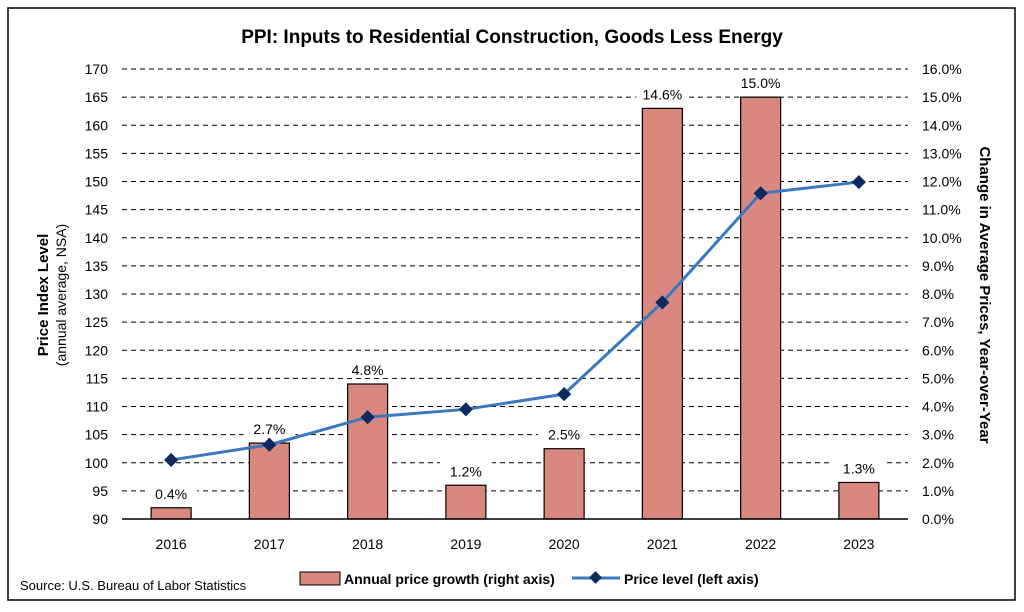  What do you see at coordinates (938, 322) in the screenshot?
I see `right-tick-label: 7.0%` at bounding box center [938, 322].